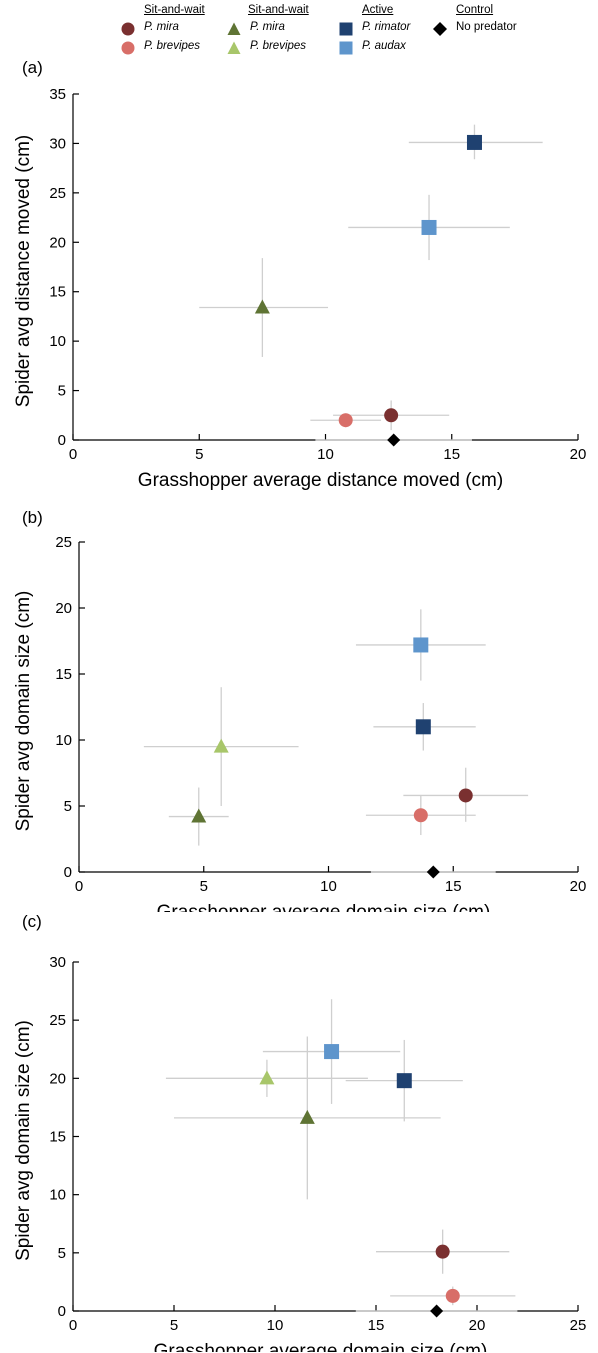 Image resolution: width=598 pixels, height=1353 pixels. Describe the element at coordinates (475, 10) in the screenshot. I see `legend-heading-control: Control` at that location.